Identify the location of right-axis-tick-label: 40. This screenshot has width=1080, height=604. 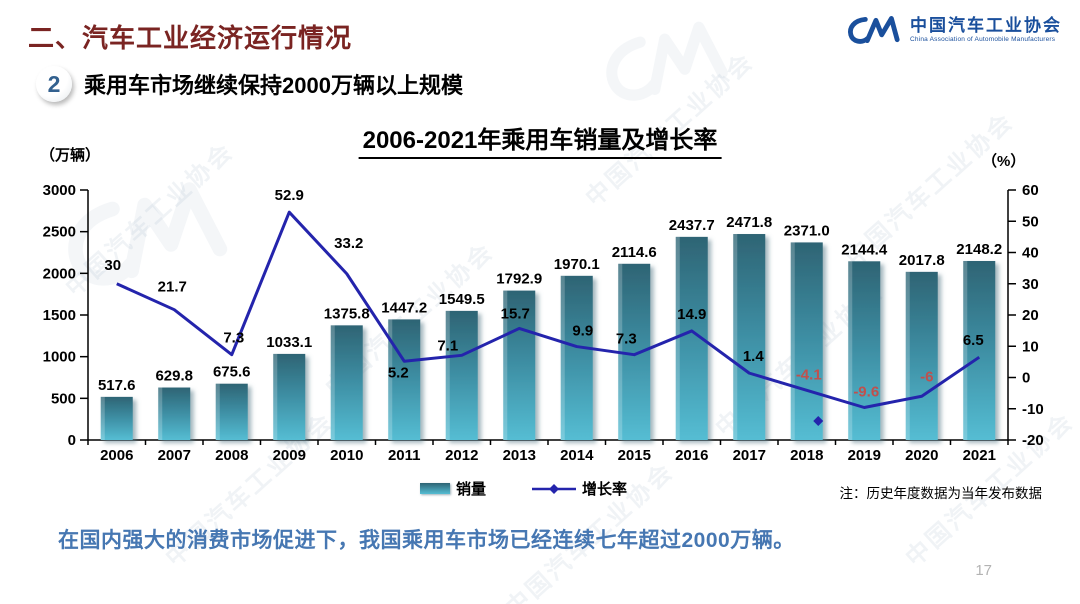
(1030, 253).